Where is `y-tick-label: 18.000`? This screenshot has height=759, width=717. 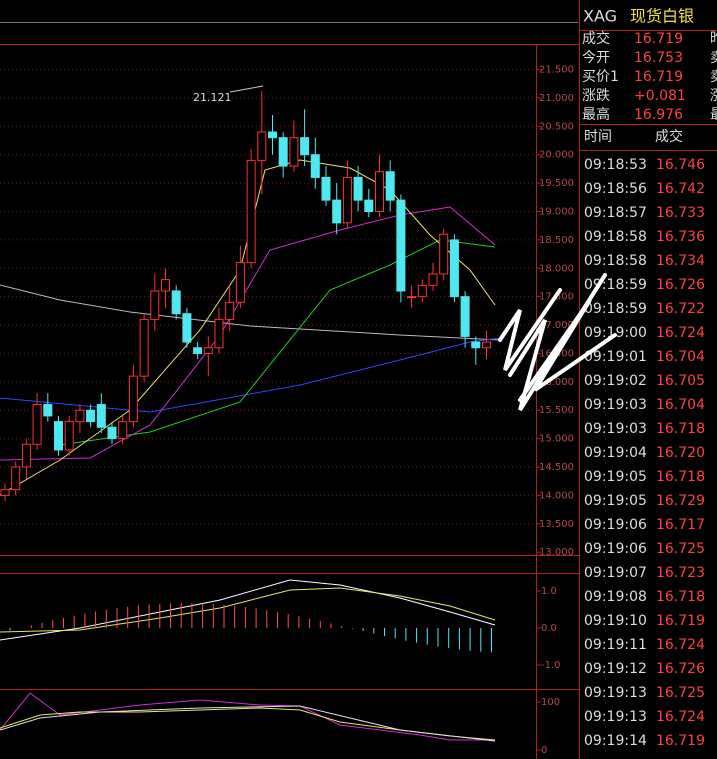 y-tick-label: 18.000 is located at coordinates (556, 268).